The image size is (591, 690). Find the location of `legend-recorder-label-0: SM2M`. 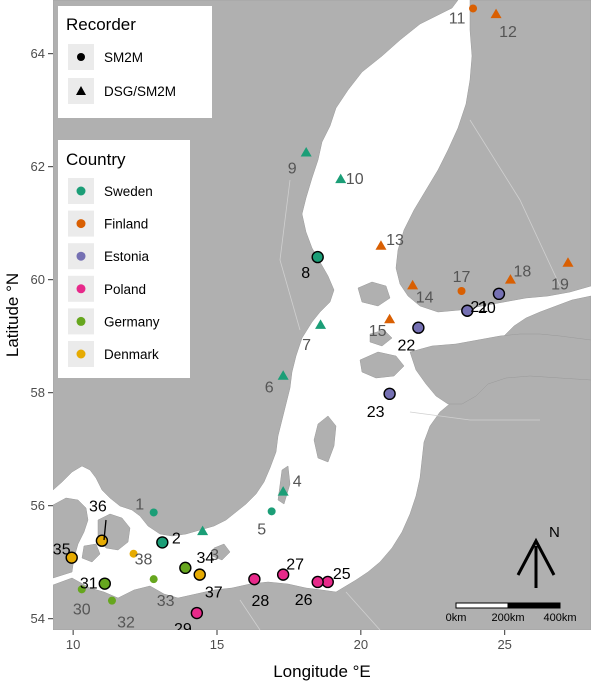

legend-recorder-label-0: SM2M is located at coordinates (123, 57).